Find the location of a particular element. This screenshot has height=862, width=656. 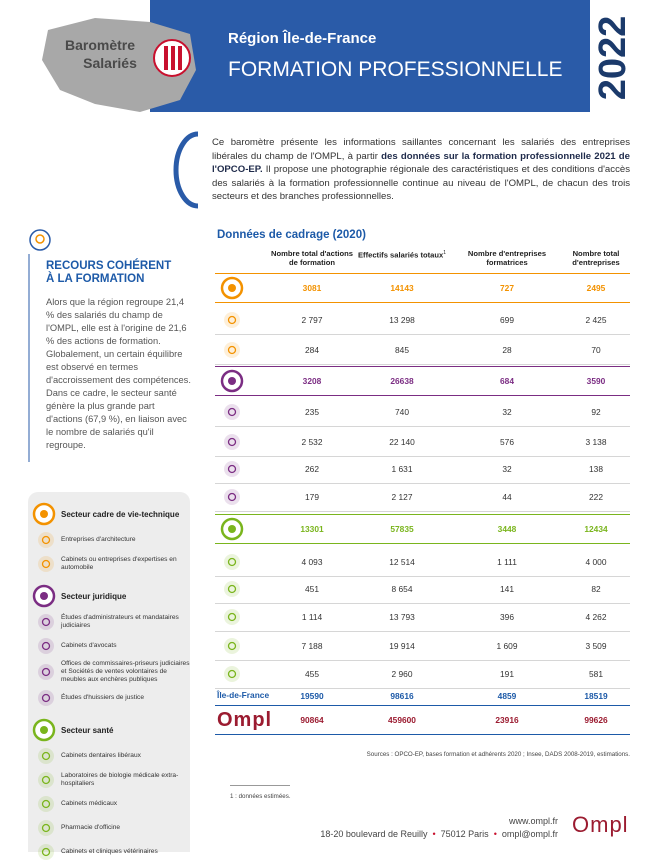

cell: 13 298 is located at coordinates (402, 320).